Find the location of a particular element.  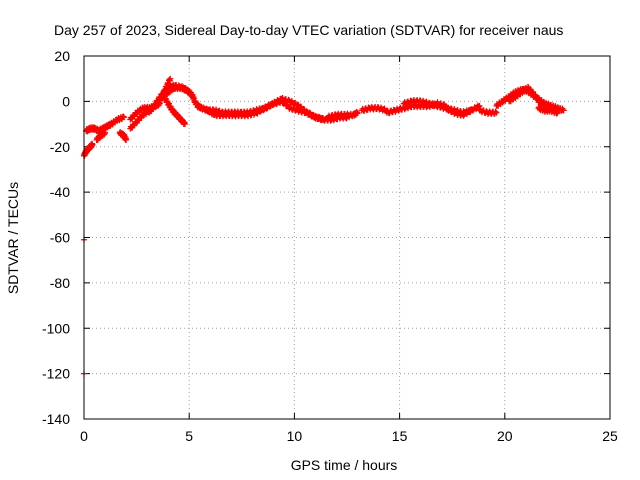

y-tick-label: -20 is located at coordinates (60, 147).